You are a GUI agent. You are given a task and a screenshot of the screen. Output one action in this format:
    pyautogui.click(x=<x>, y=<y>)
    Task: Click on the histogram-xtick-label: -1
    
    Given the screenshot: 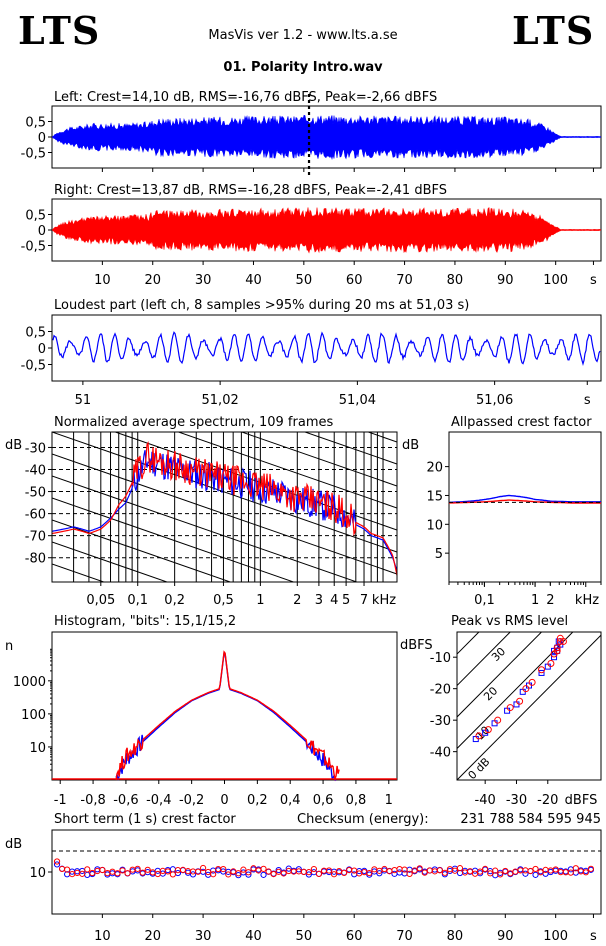 What is the action you would take?
    pyautogui.click(x=60, y=800)
    